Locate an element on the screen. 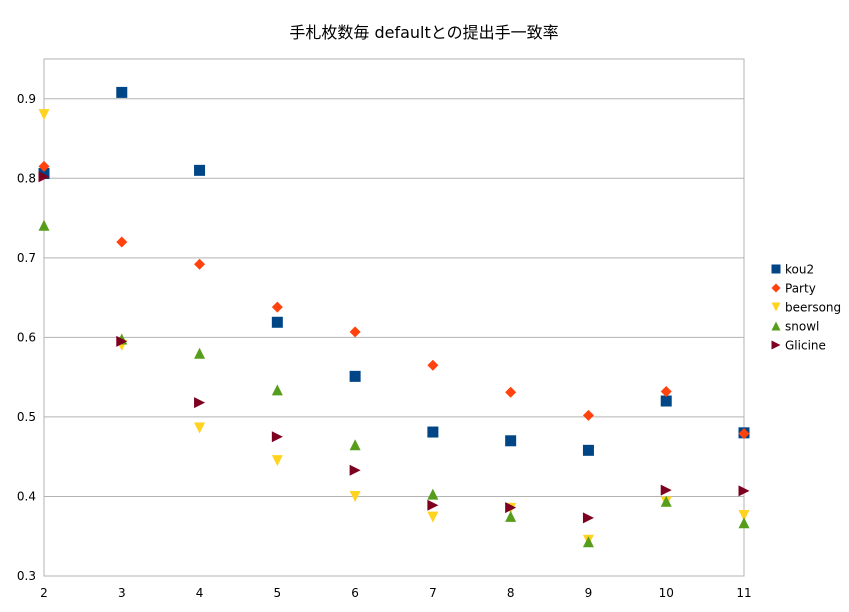  x-tick-label: 9 is located at coordinates (589, 593).